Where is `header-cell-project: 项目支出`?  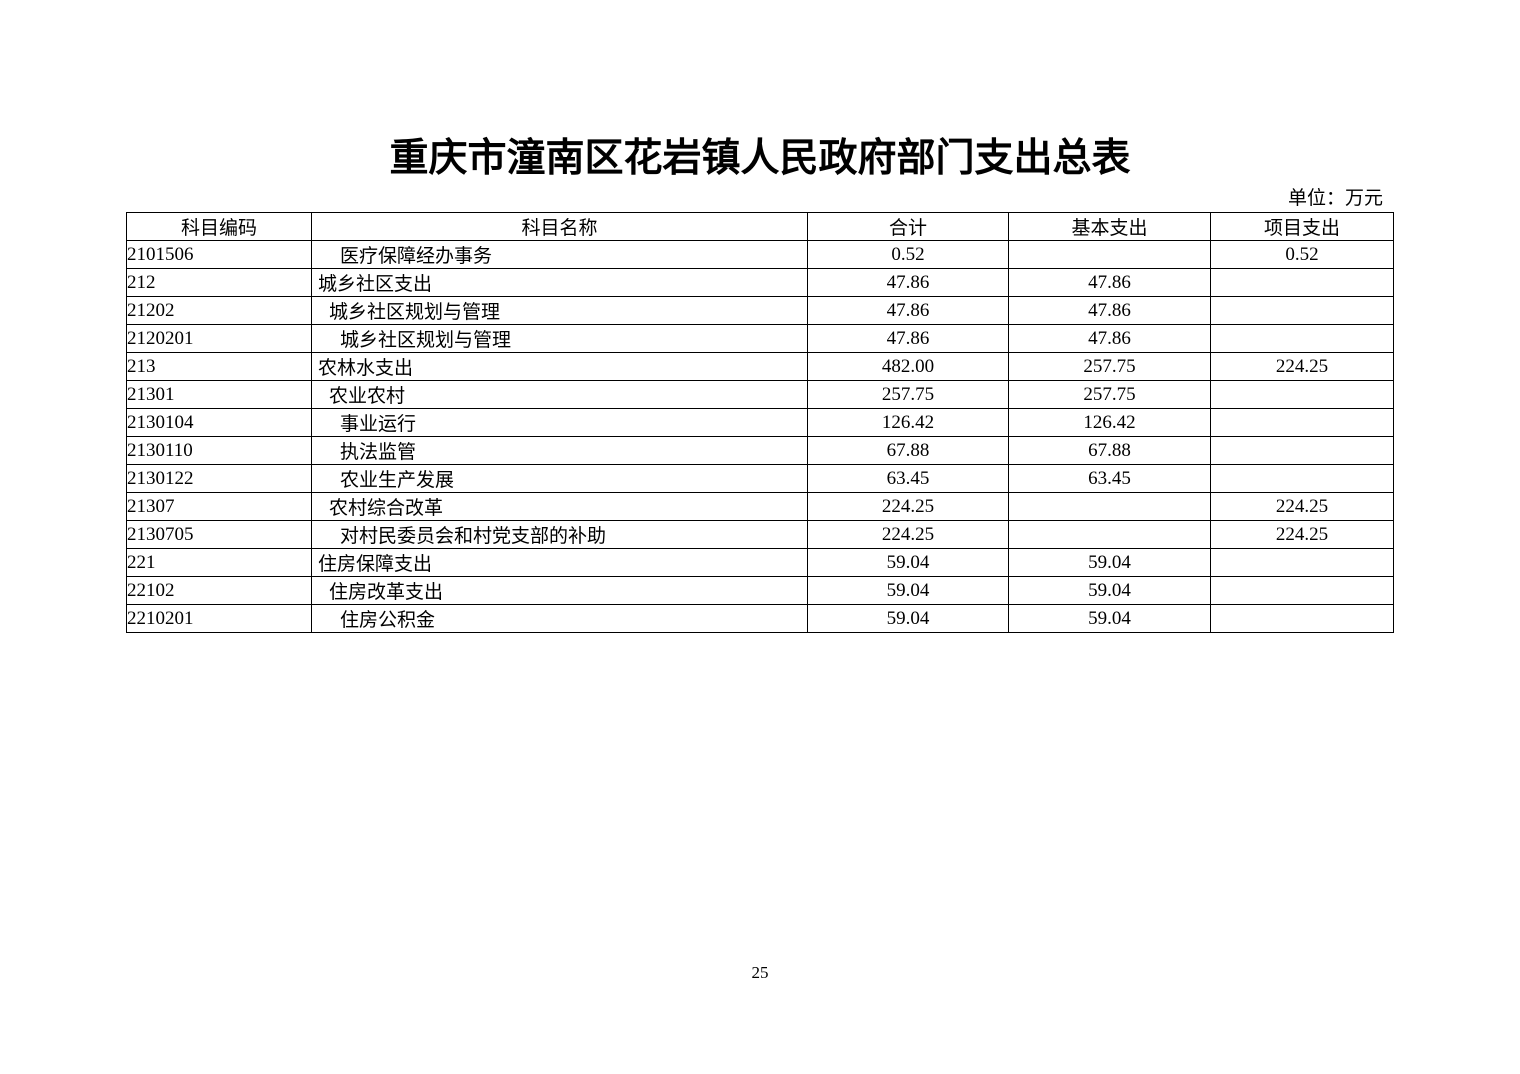
header-cell-project: 项目支出 is located at coordinates (1302, 226).